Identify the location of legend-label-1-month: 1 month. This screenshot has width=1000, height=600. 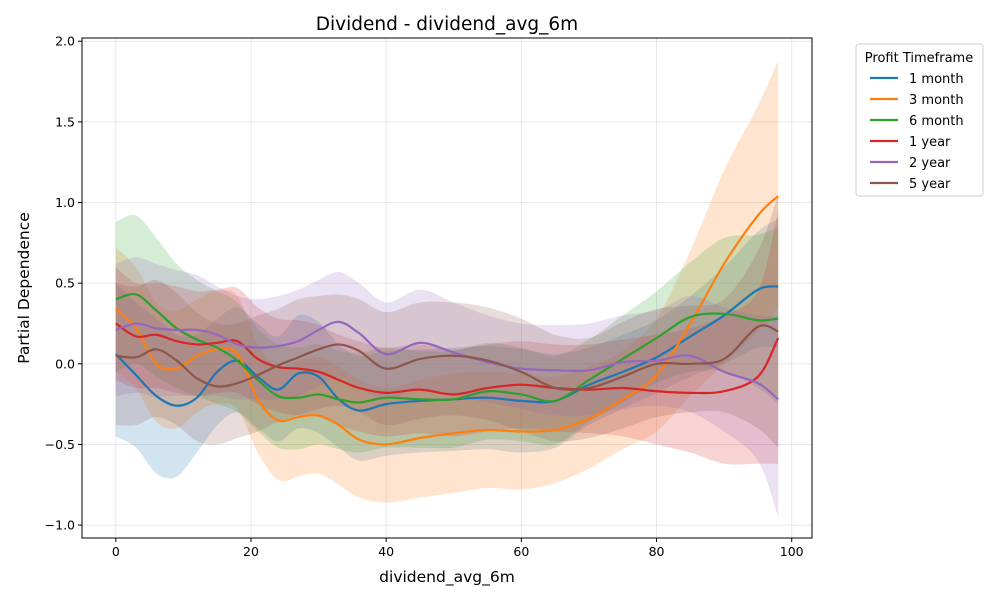
(936, 79).